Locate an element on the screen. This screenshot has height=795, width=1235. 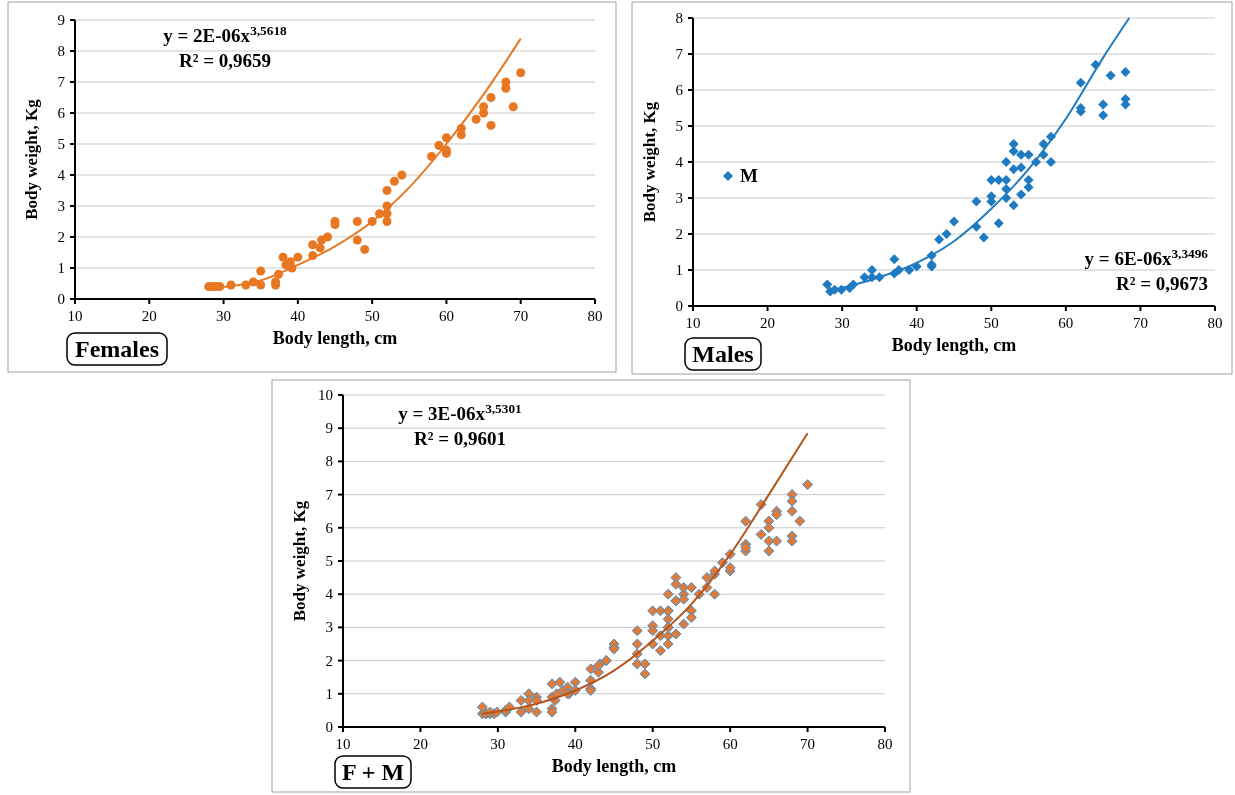
text: Males is located at coordinates (723, 354).